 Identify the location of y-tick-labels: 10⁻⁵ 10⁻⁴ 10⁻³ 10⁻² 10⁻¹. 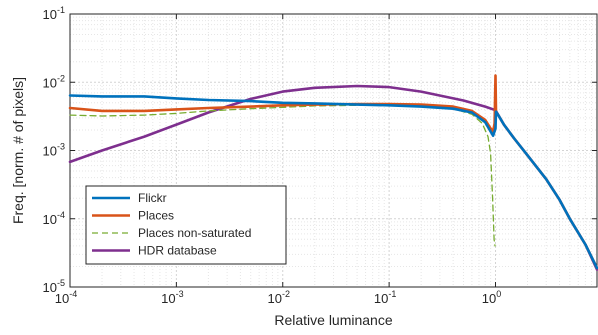
(54, 150).